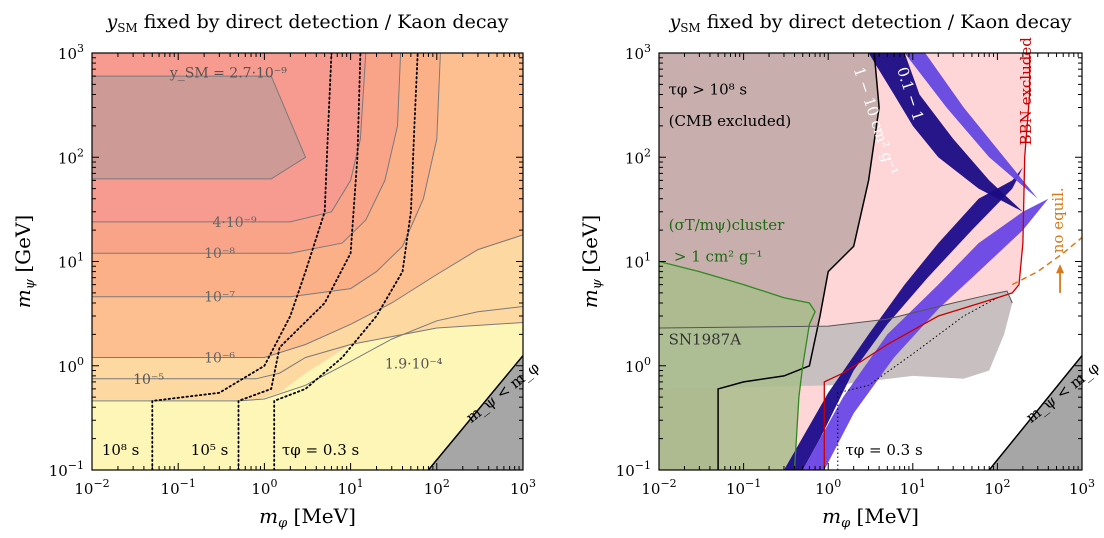 The height and width of the screenshot is (538, 1104). Describe the element at coordinates (718, 257) in the screenshot. I see `annotation-6: > 1 cm² g⁻¹` at that location.